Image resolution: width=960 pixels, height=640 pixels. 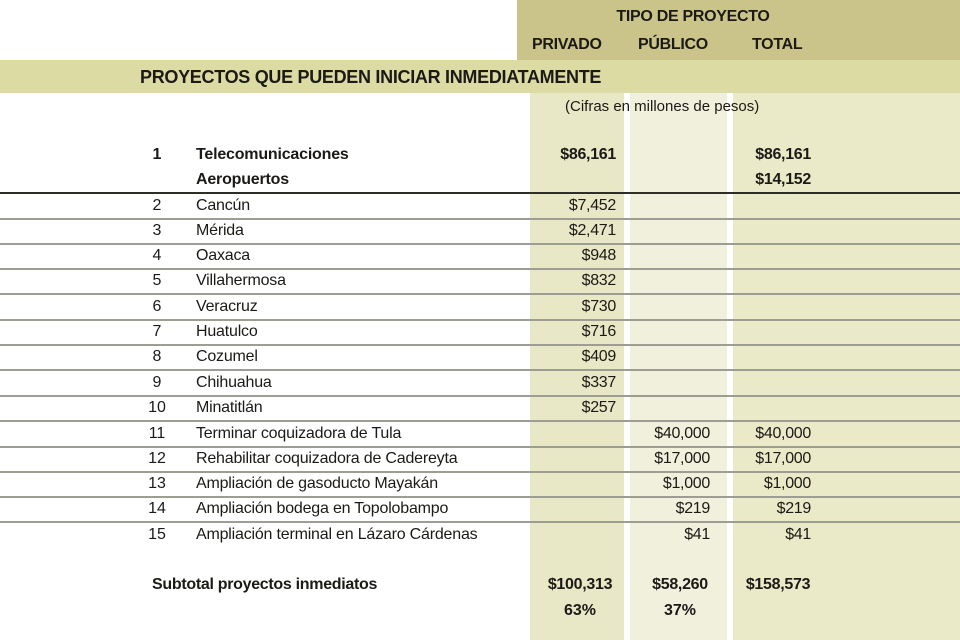 I want to click on cell-total: $1,000, so click(x=787, y=483).